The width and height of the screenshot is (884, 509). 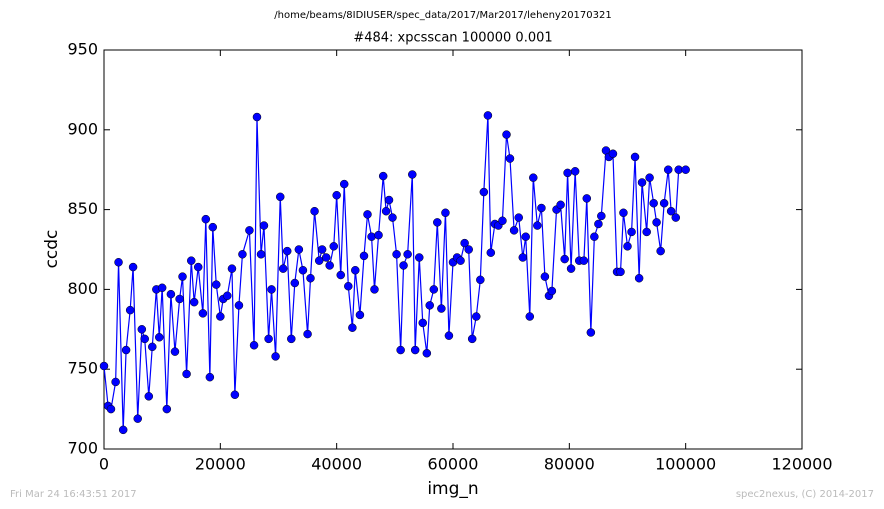 I want to click on y-tick-label: 850, so click(x=82, y=208).